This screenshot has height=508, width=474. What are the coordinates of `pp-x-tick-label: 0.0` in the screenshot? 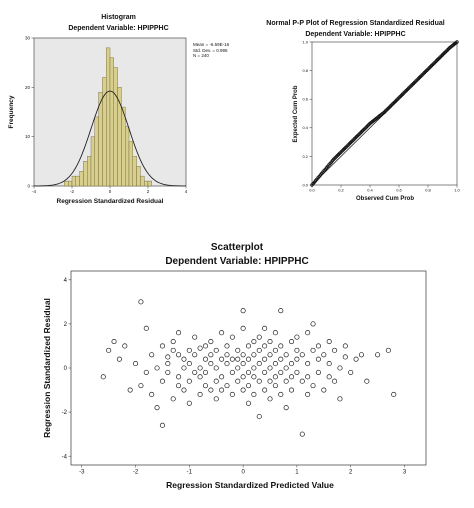 It's located at (312, 190).